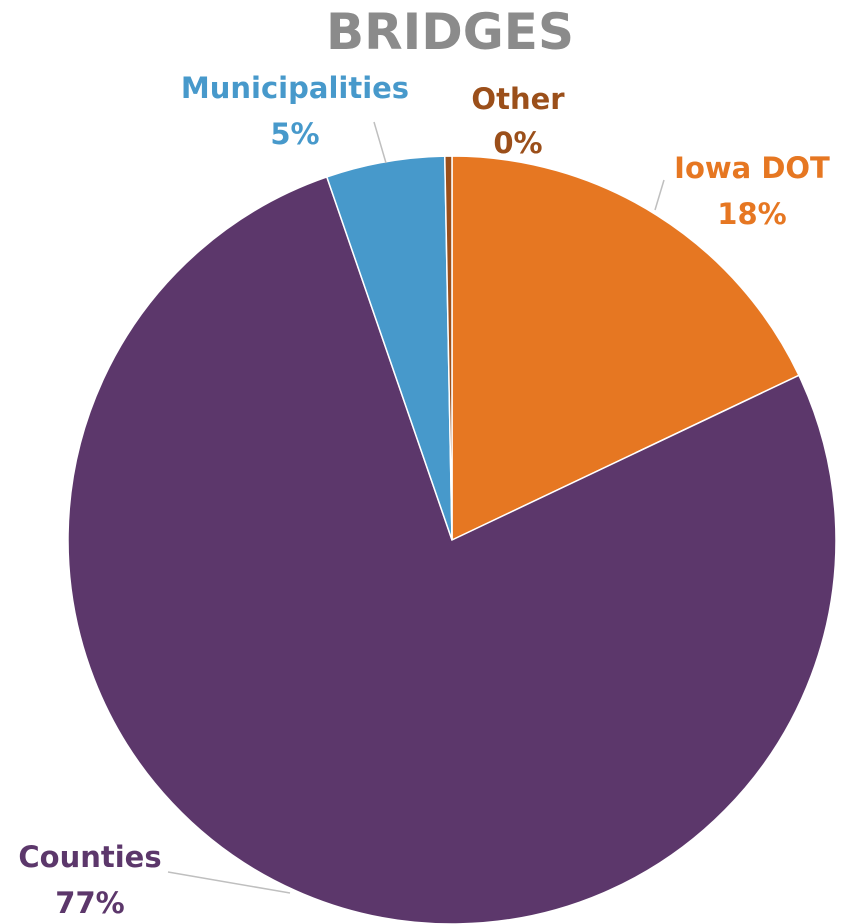 The image size is (849, 924). What do you see at coordinates (229, 882) in the screenshot?
I see `leader-line-counties` at bounding box center [229, 882].